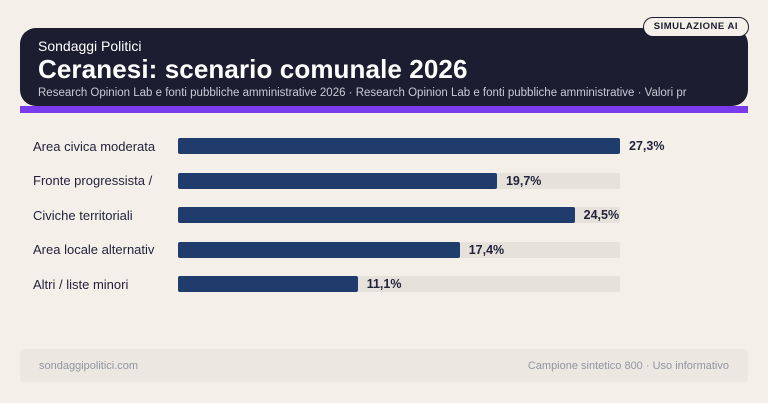 The image size is (768, 403). I want to click on bar-track: 24,5%, so click(399, 215).